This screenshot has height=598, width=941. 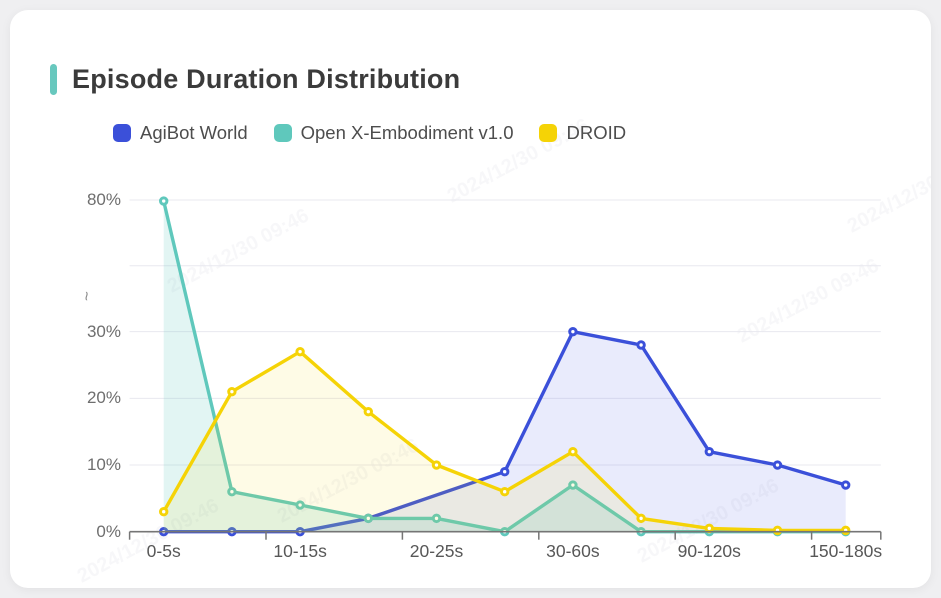 What do you see at coordinates (300, 551) in the screenshot?
I see `x-axis-tick-label: 10-15s` at bounding box center [300, 551].